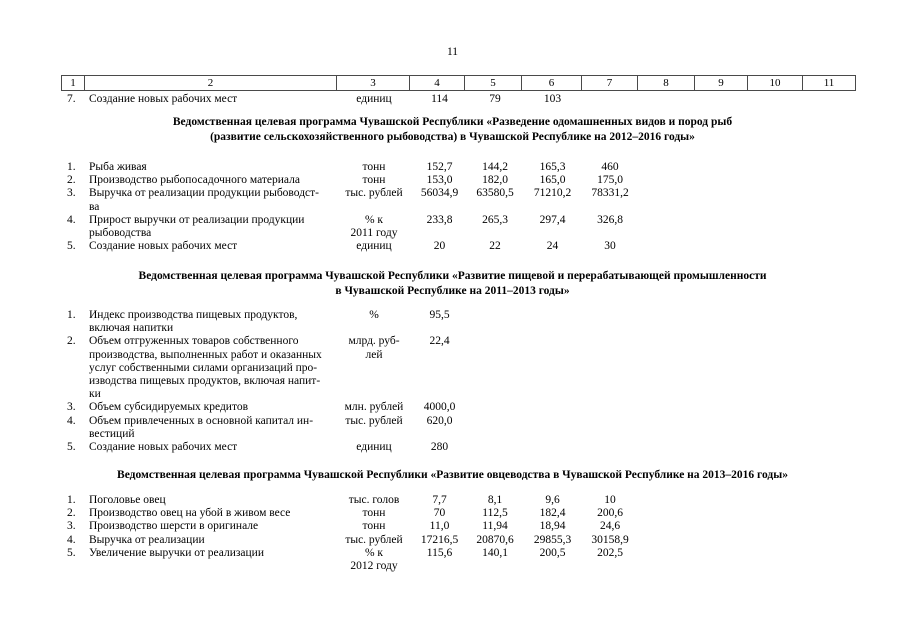 Image resolution: width=905 pixels, height=640 pixels. What do you see at coordinates (73, 83) in the screenshot?
I see `table-header-cell: 1` at bounding box center [73, 83].